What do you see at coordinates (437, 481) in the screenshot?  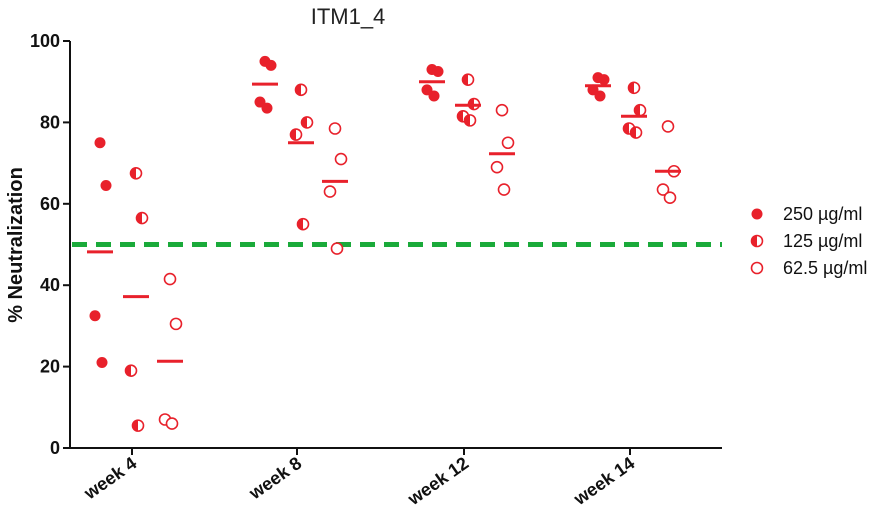 I see `x-tick-label: week 12` at bounding box center [437, 481].